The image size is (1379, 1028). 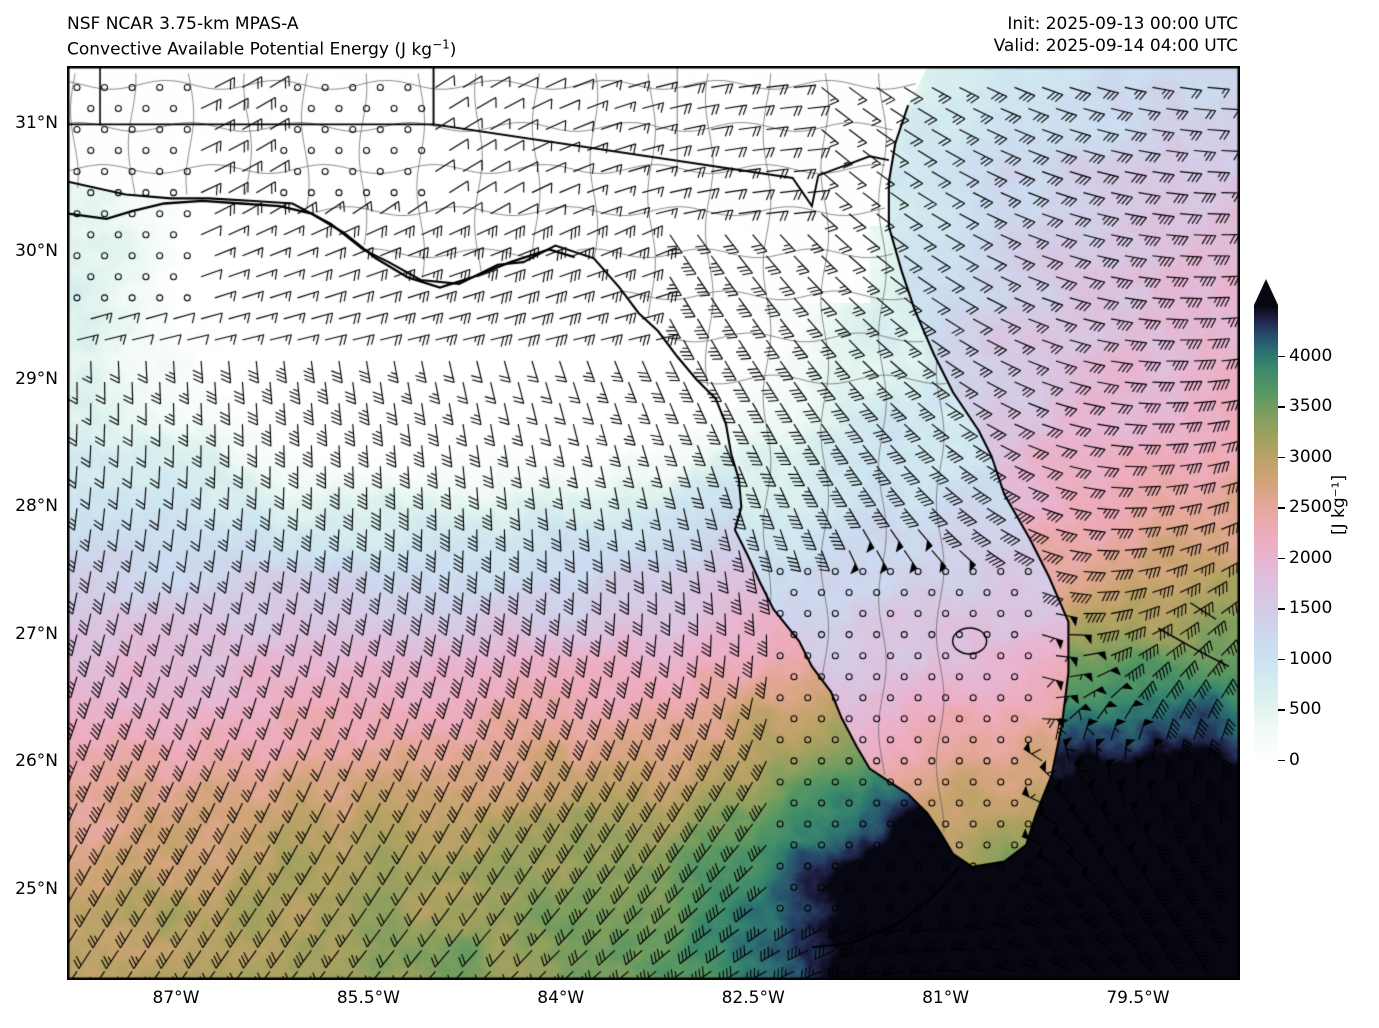 What do you see at coordinates (1311, 557) in the screenshot?
I see `colorbar-tick-label: 2000` at bounding box center [1311, 557].